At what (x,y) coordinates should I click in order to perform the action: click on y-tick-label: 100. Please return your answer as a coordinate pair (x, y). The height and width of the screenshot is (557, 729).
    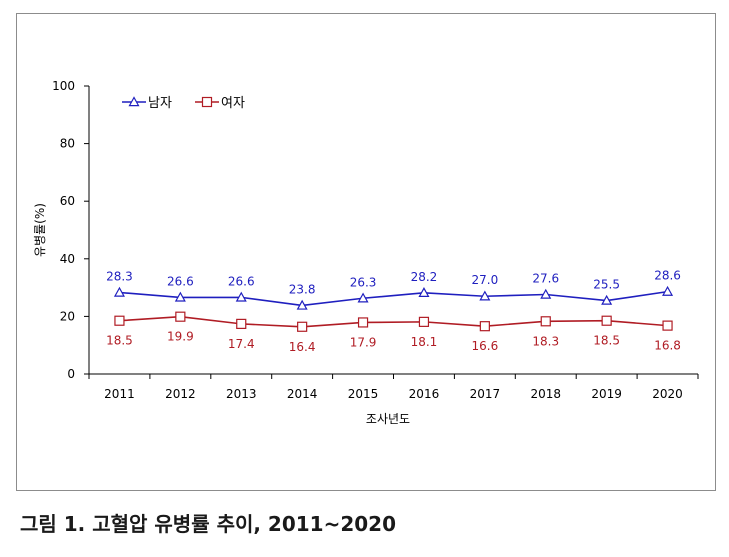
    Looking at the image, I should click on (63, 86).